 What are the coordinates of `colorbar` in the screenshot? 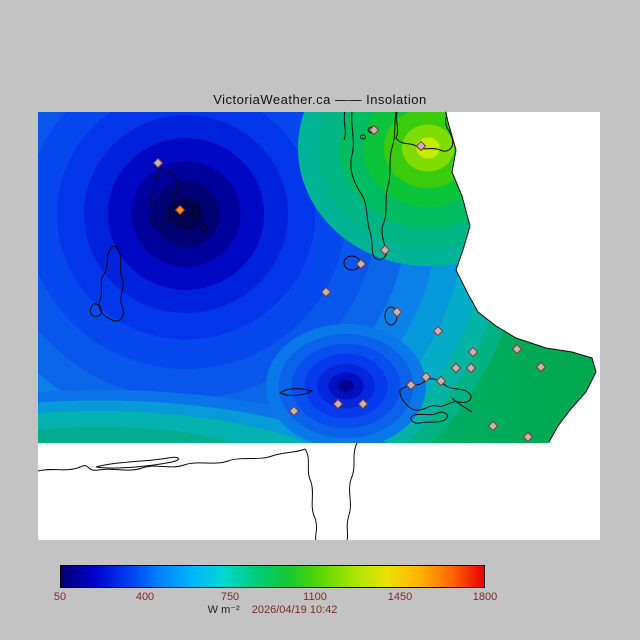 It's located at (272, 576).